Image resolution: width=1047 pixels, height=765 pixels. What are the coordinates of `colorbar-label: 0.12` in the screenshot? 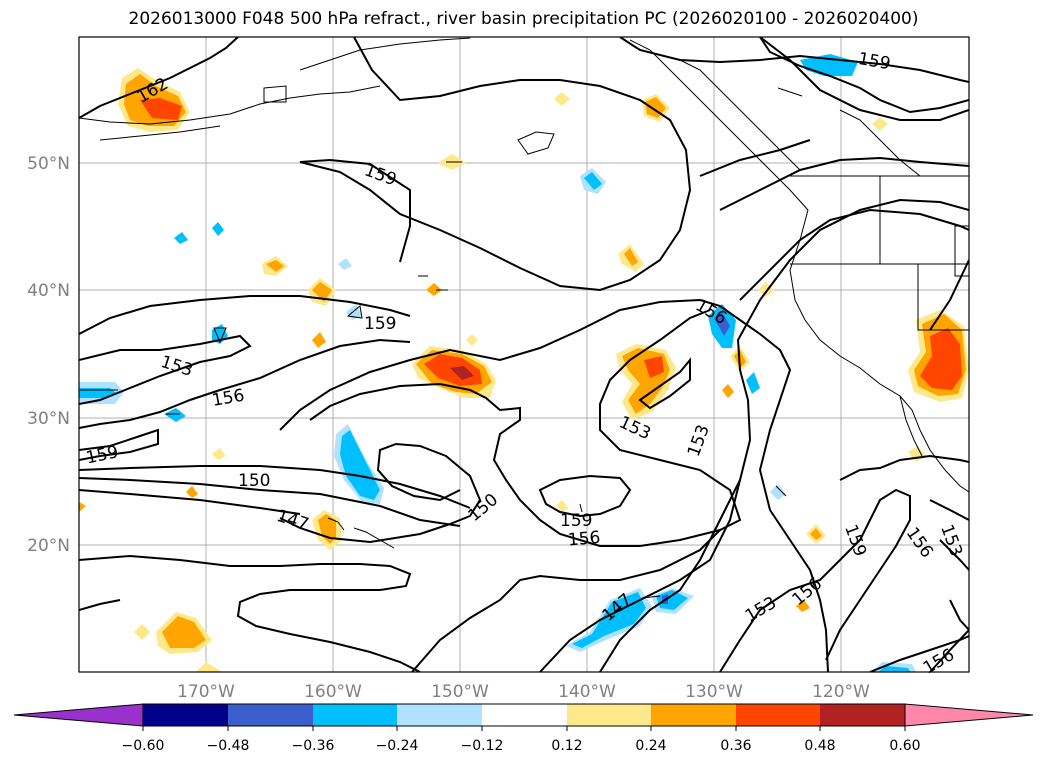 It's located at (566, 746).